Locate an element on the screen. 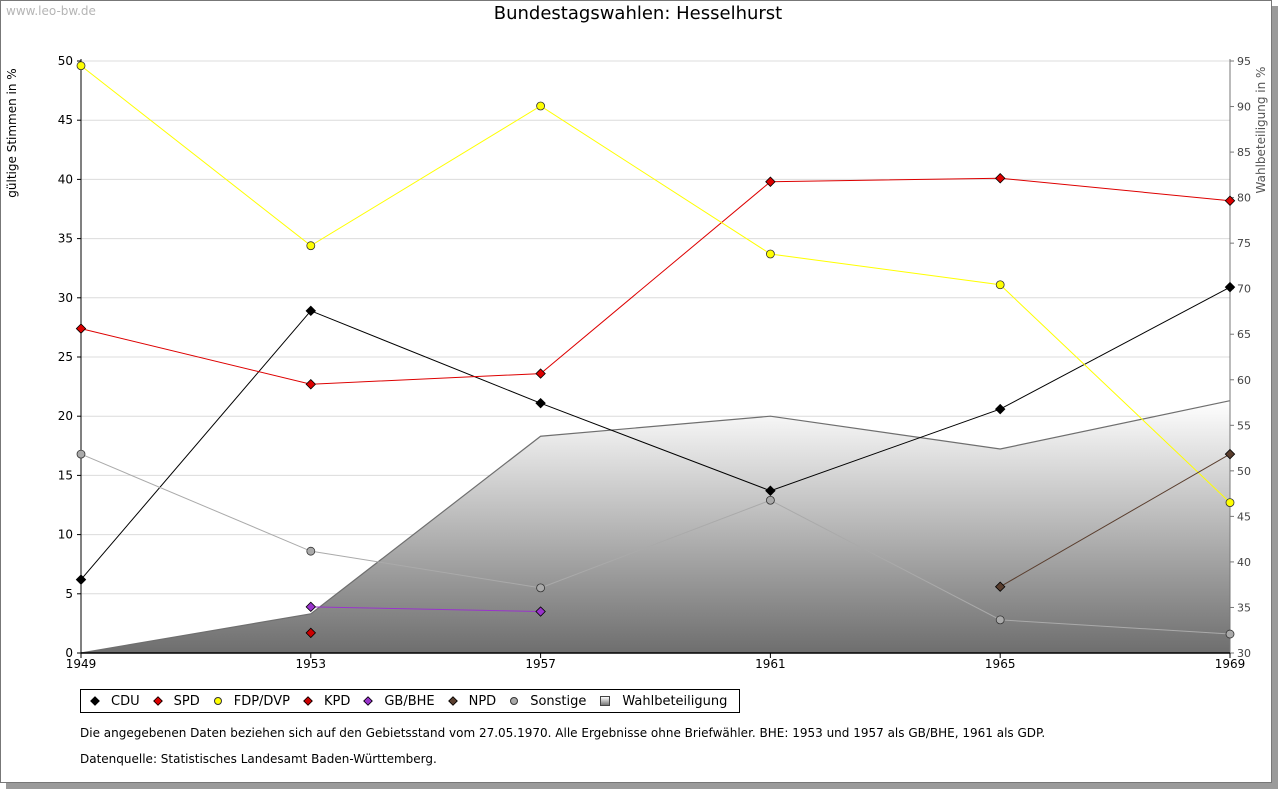 This screenshot has height=791, width=1280. legend-item-npd: NPD is located at coordinates (472, 701).